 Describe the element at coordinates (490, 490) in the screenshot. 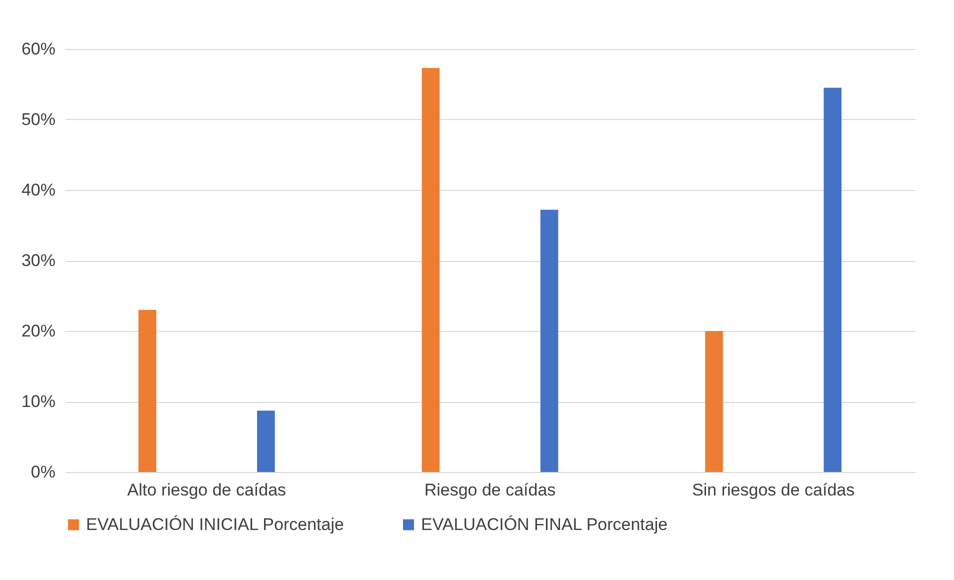

I see `x-tick-label: Riesgo de caídas` at that location.